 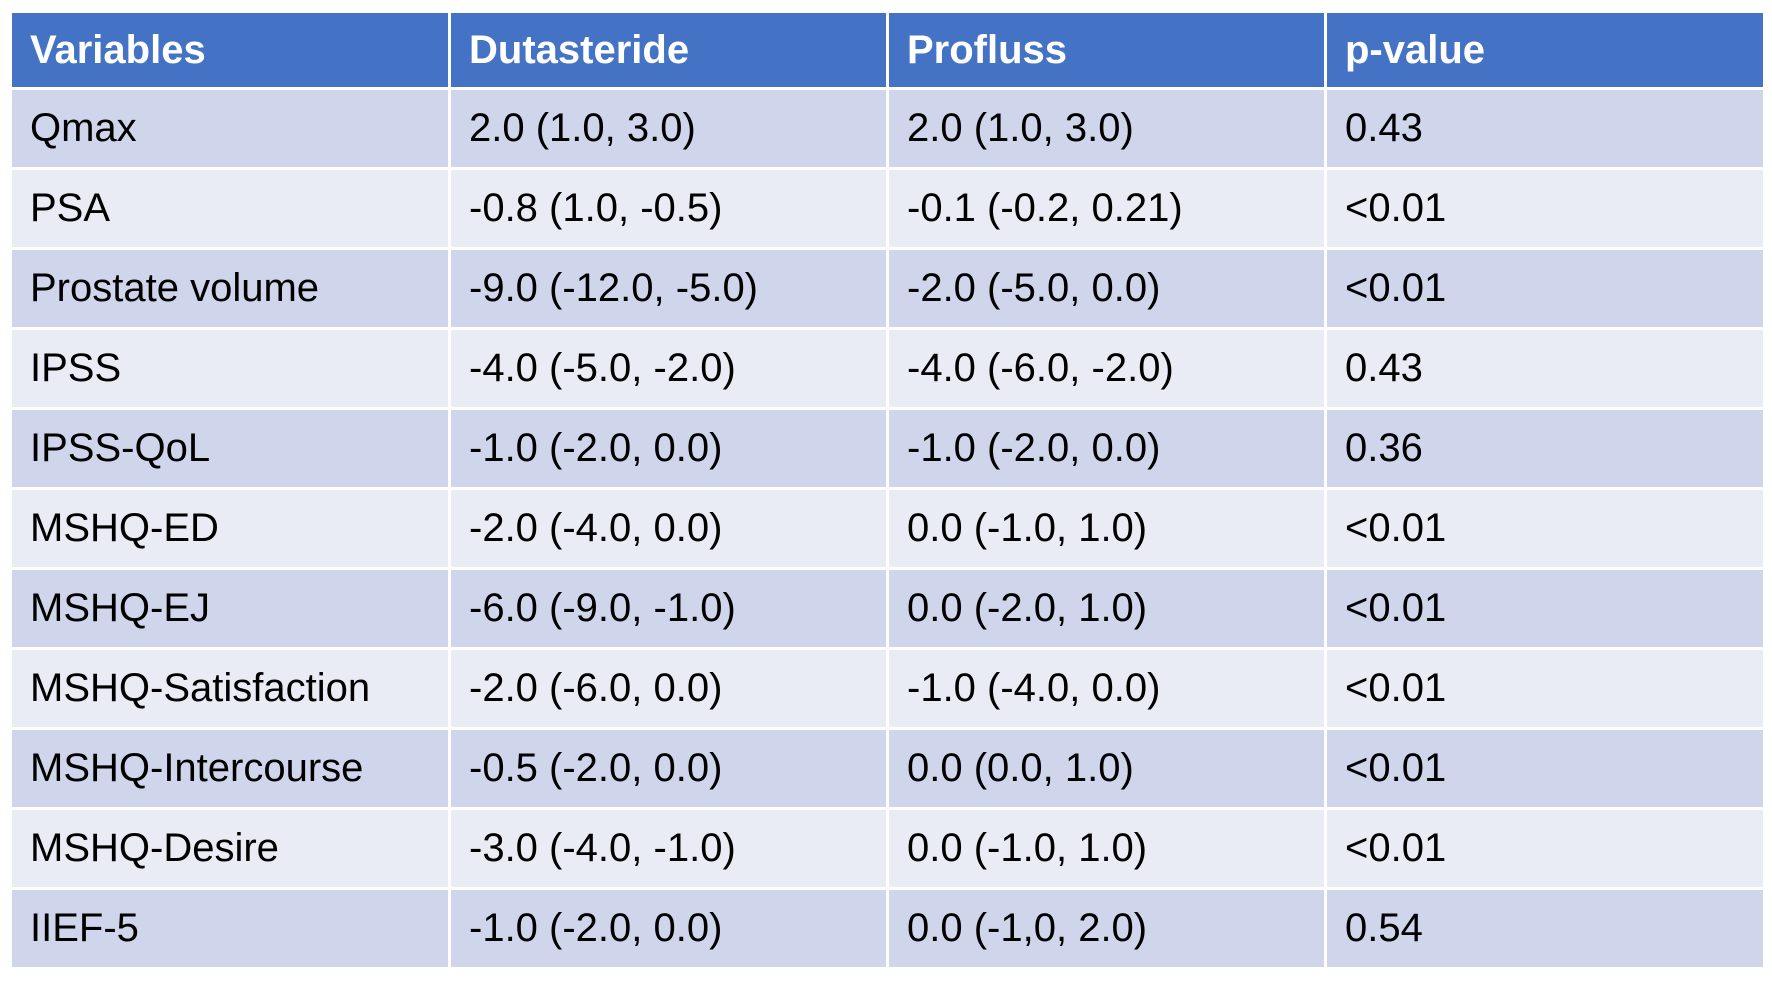 What do you see at coordinates (230, 368) in the screenshot?
I see `cell-variable: IPSS` at bounding box center [230, 368].